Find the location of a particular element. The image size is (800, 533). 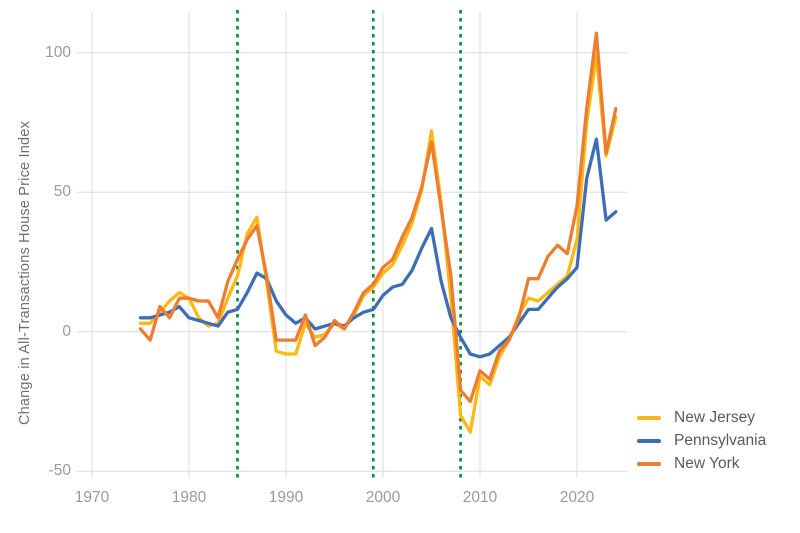

legend-item-new-jersey: New Jersey is located at coordinates (701, 417).